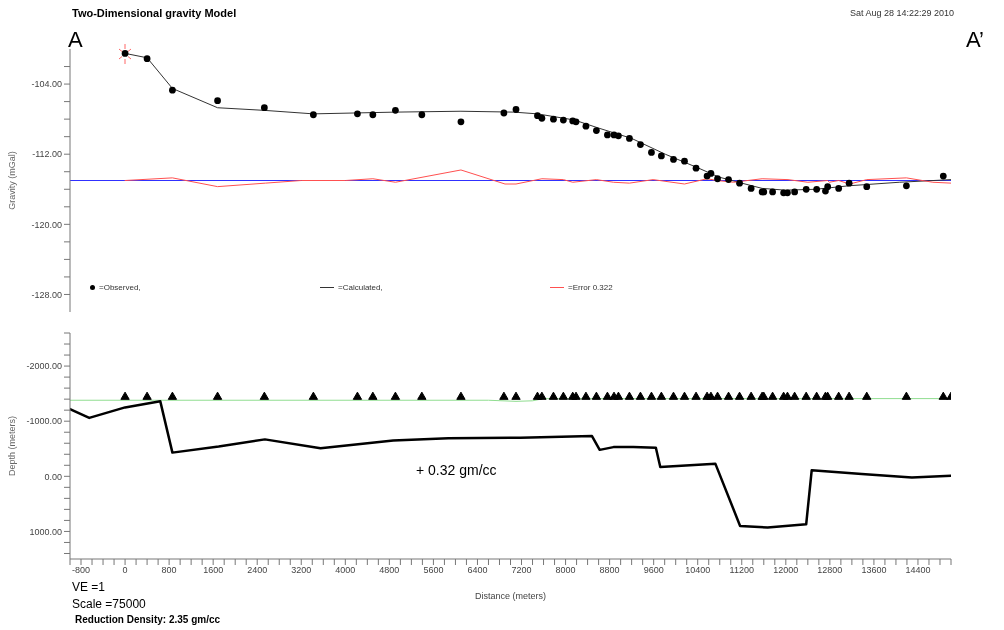 The height and width of the screenshot is (630, 1004). I want to click on x-tick-label: 13600, so click(874, 570).